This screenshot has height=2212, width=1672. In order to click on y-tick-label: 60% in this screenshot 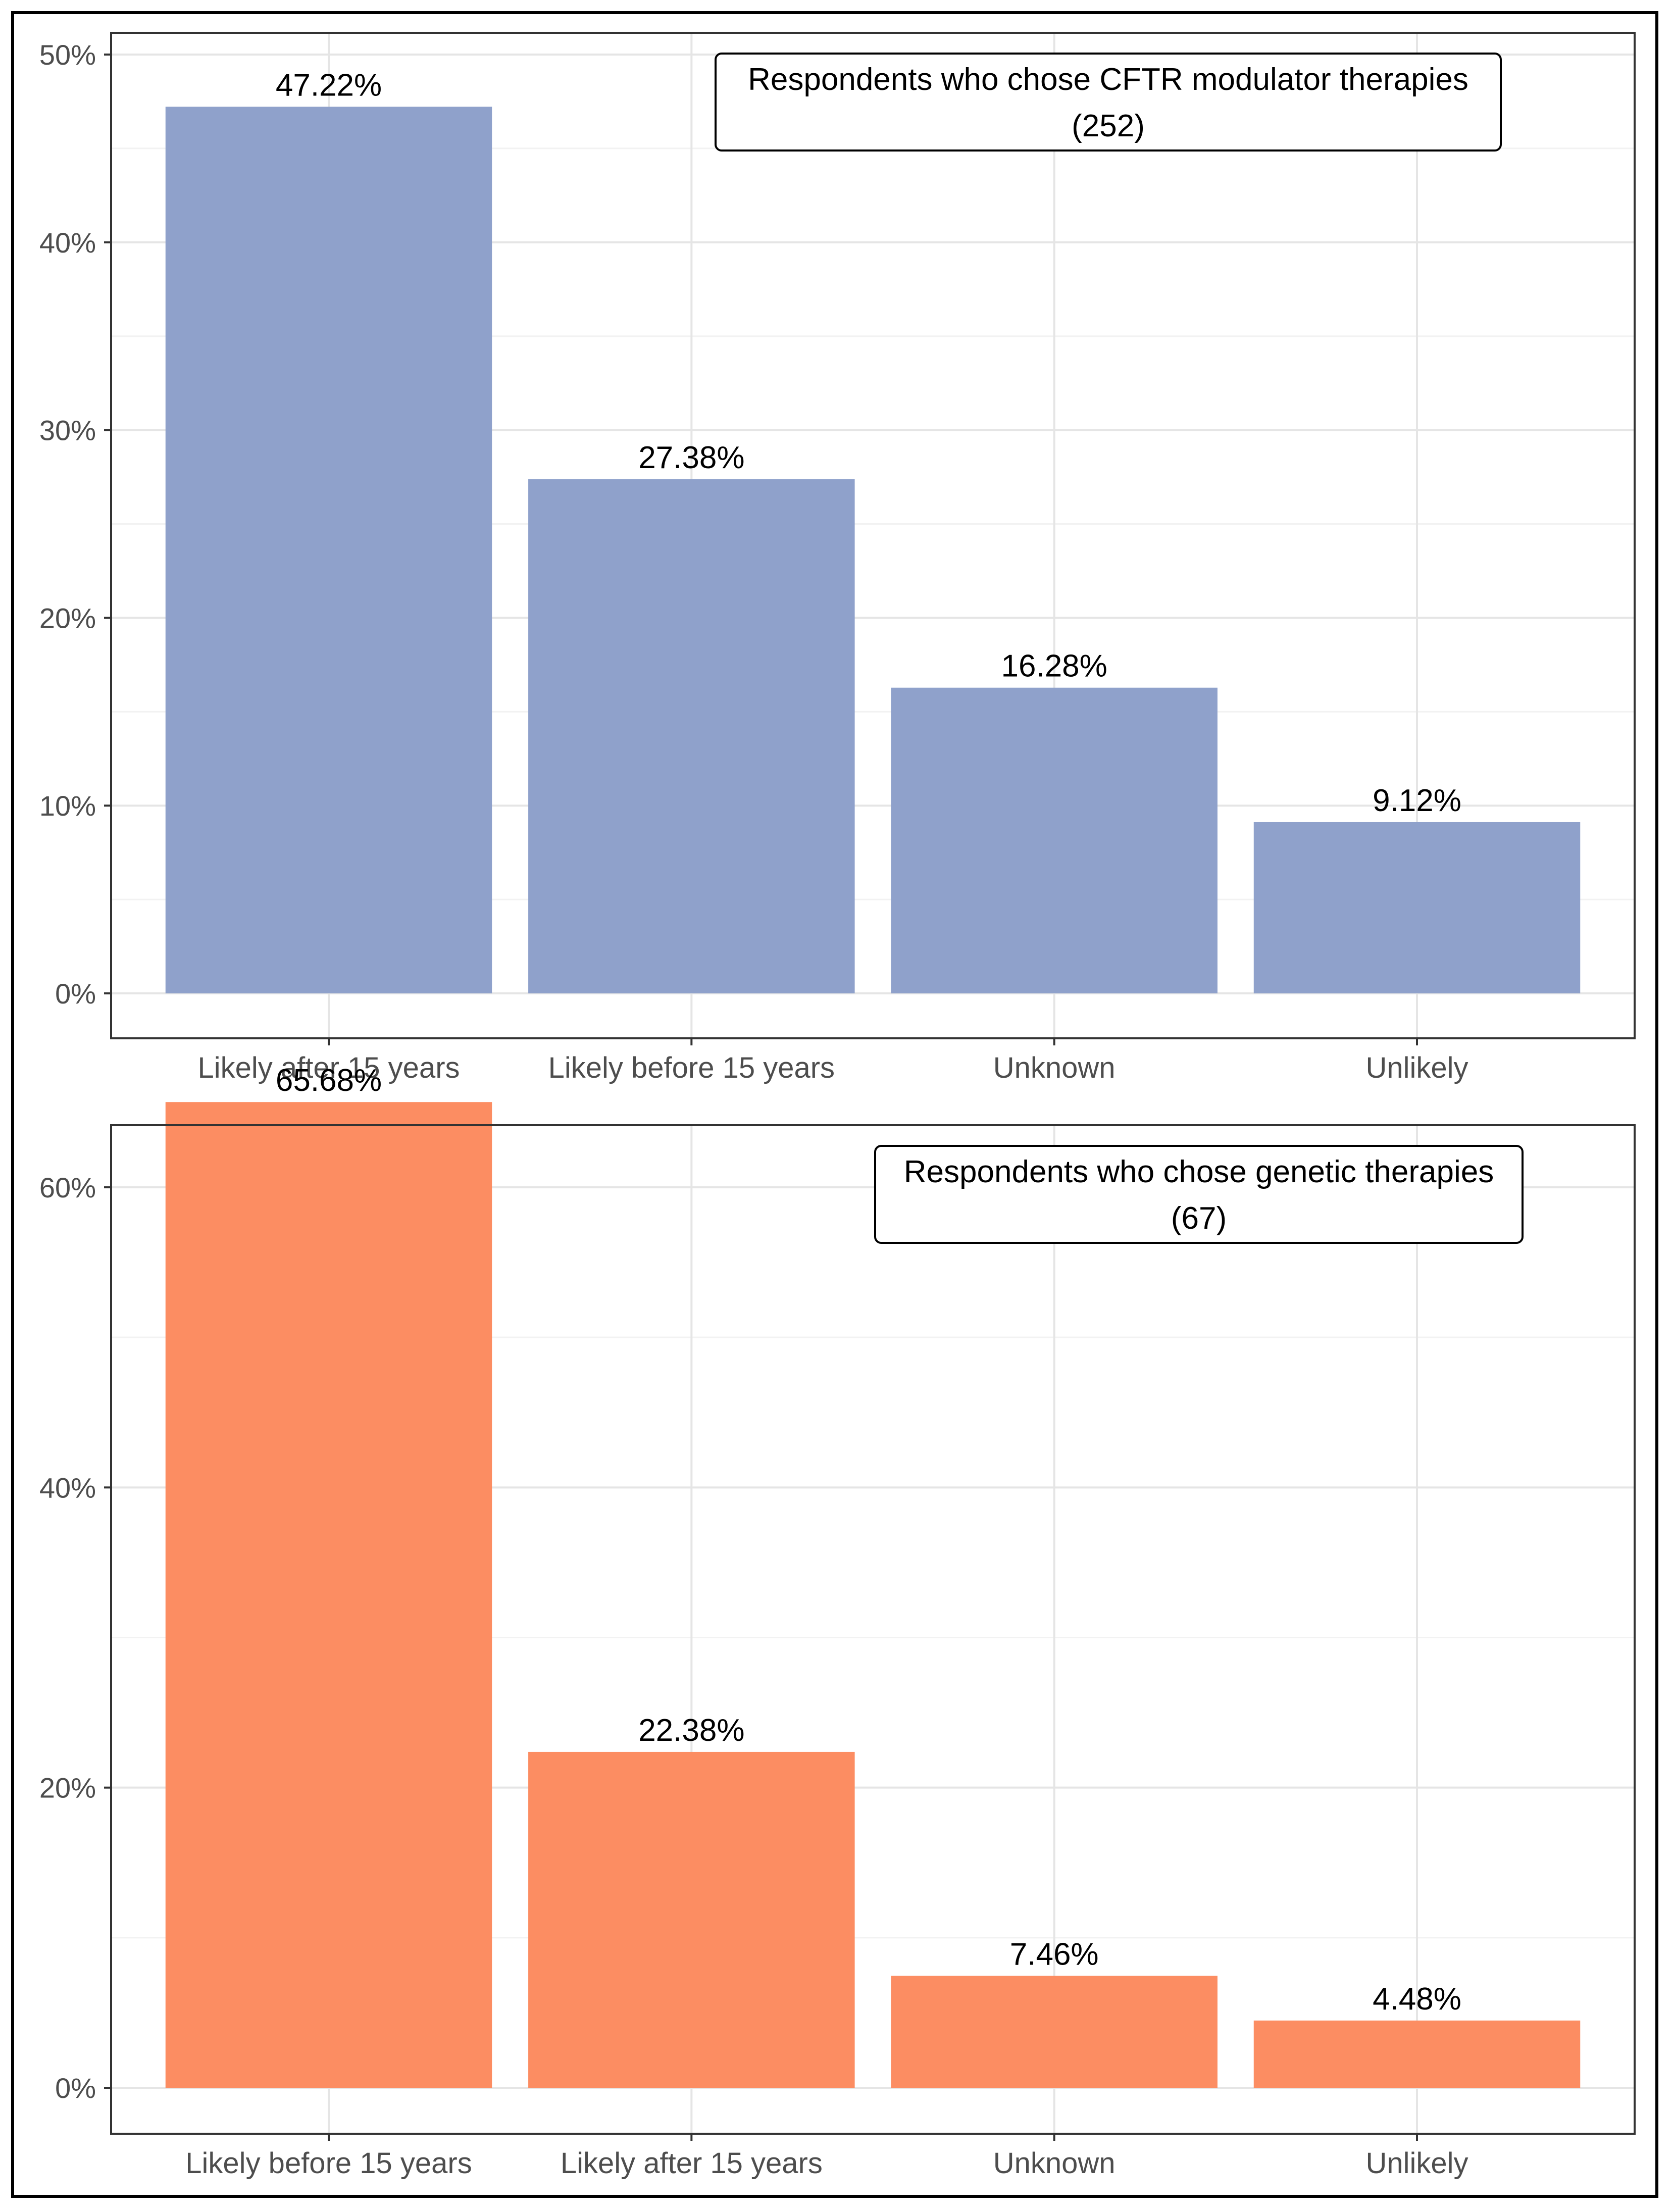, I will do `click(67, 1187)`.